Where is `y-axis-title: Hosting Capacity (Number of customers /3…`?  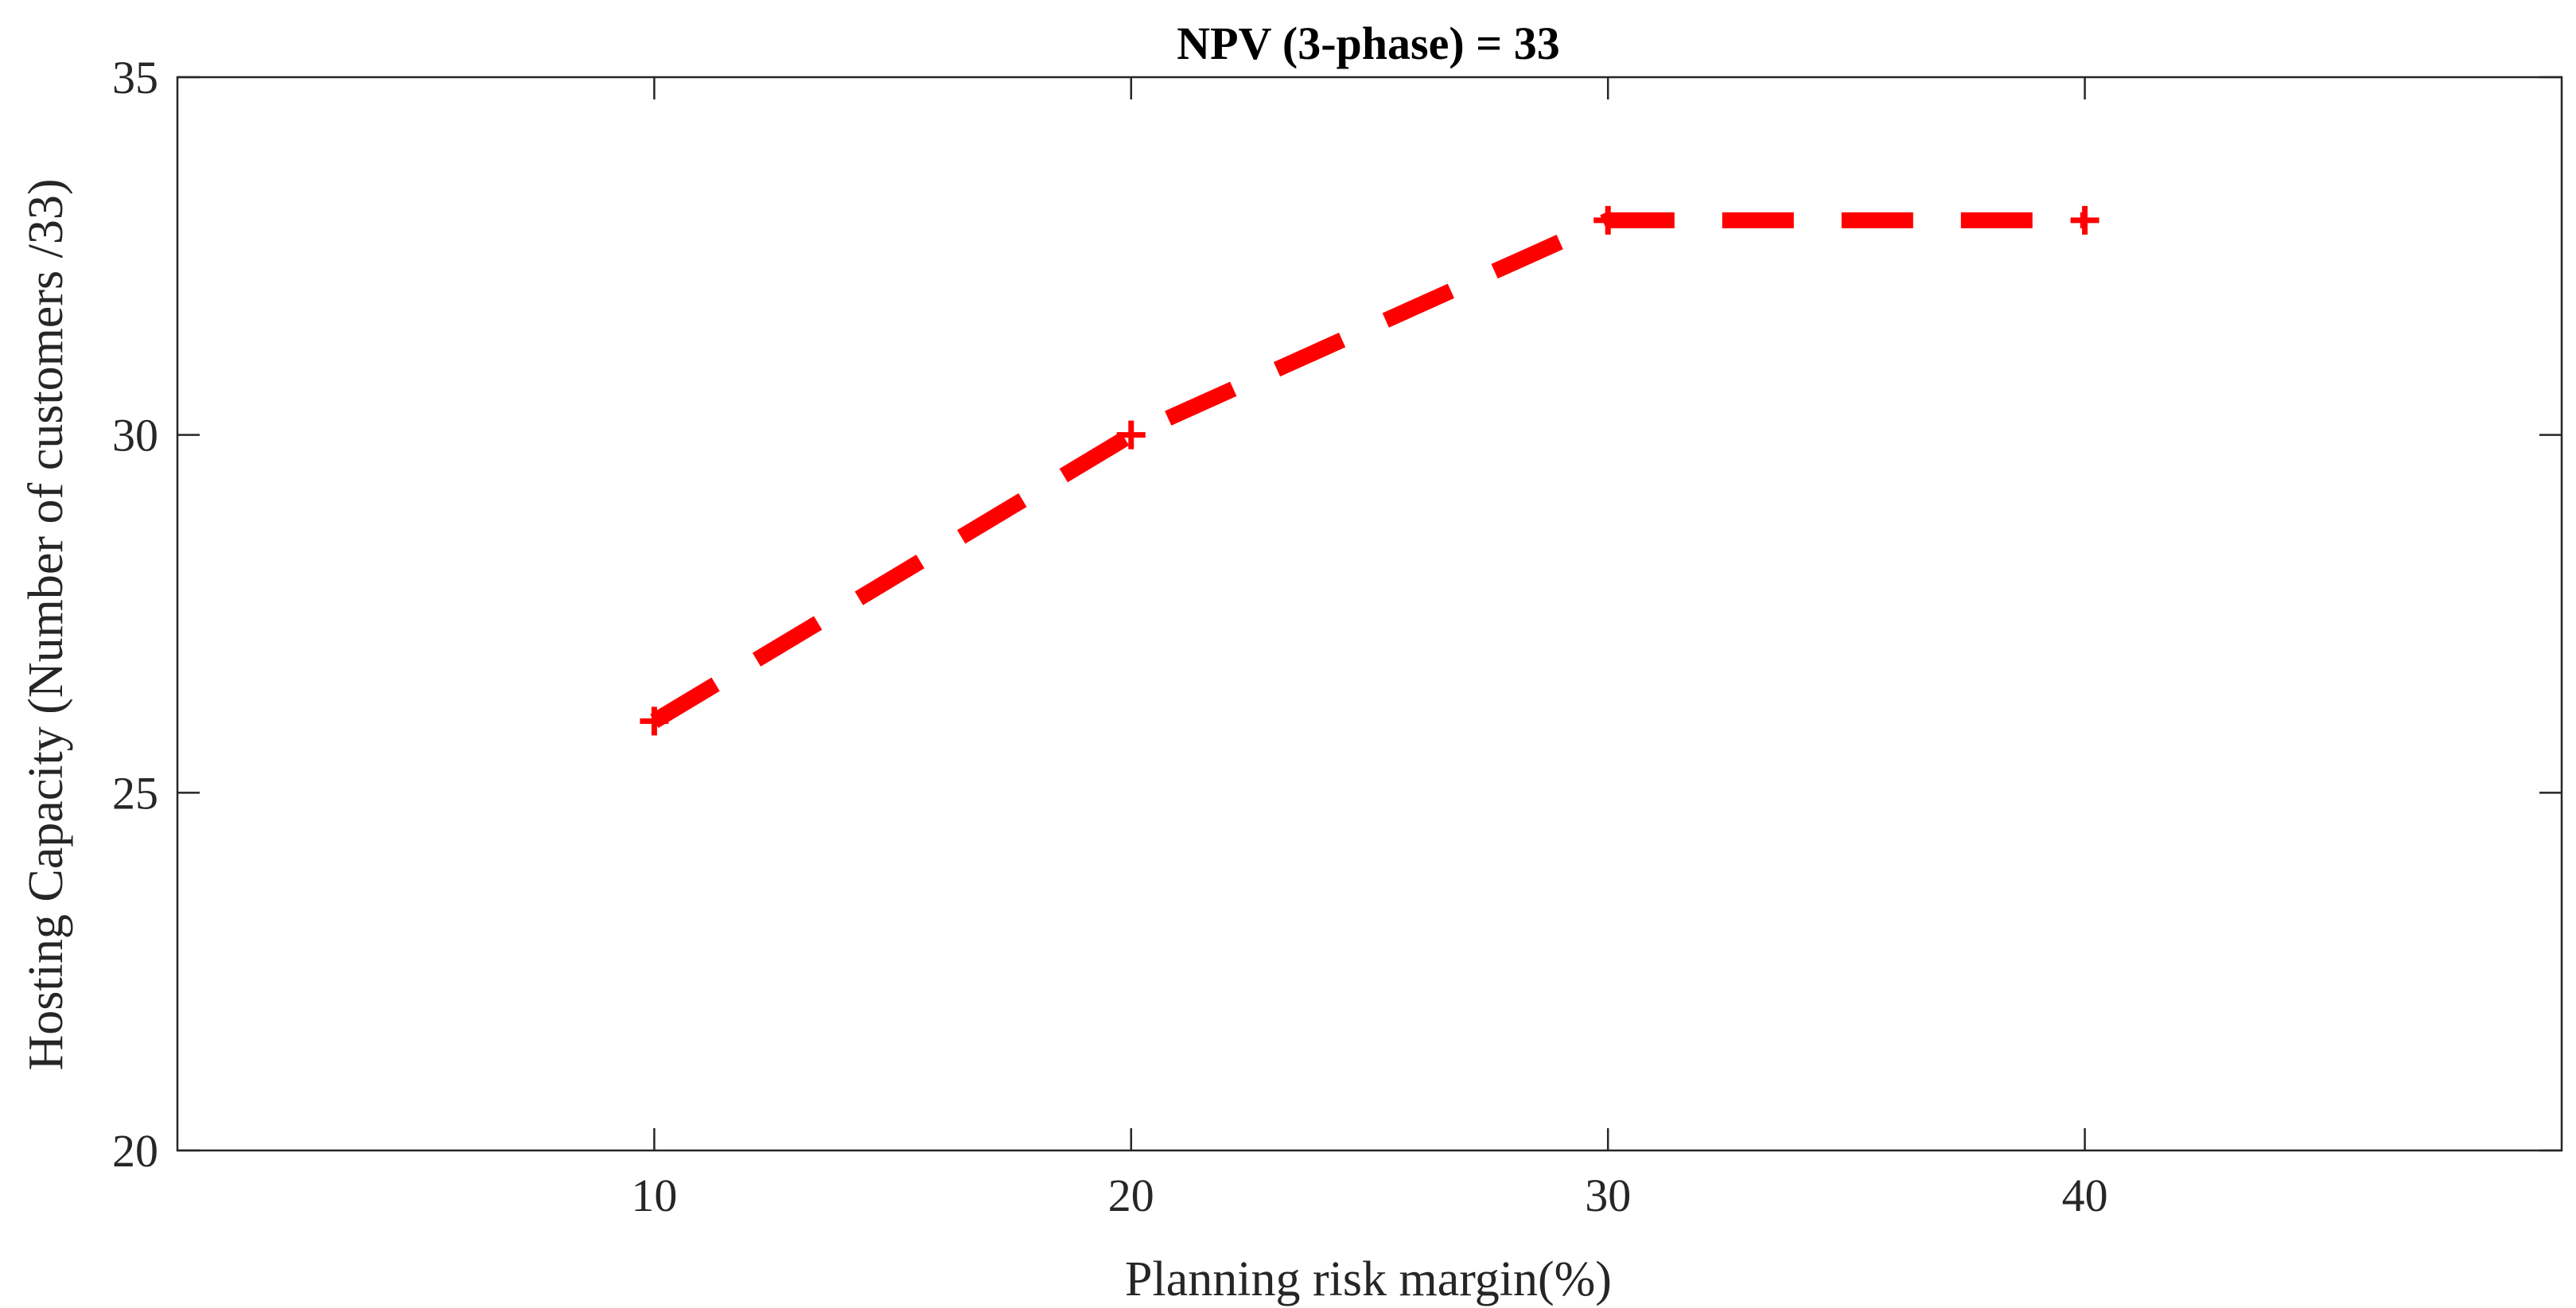 y-axis-title: Hosting Capacity (Number of customers /3… is located at coordinates (46, 625).